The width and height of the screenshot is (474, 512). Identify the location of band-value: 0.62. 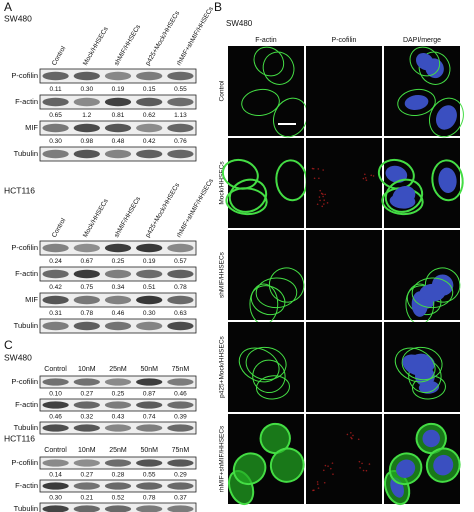
(149, 115).